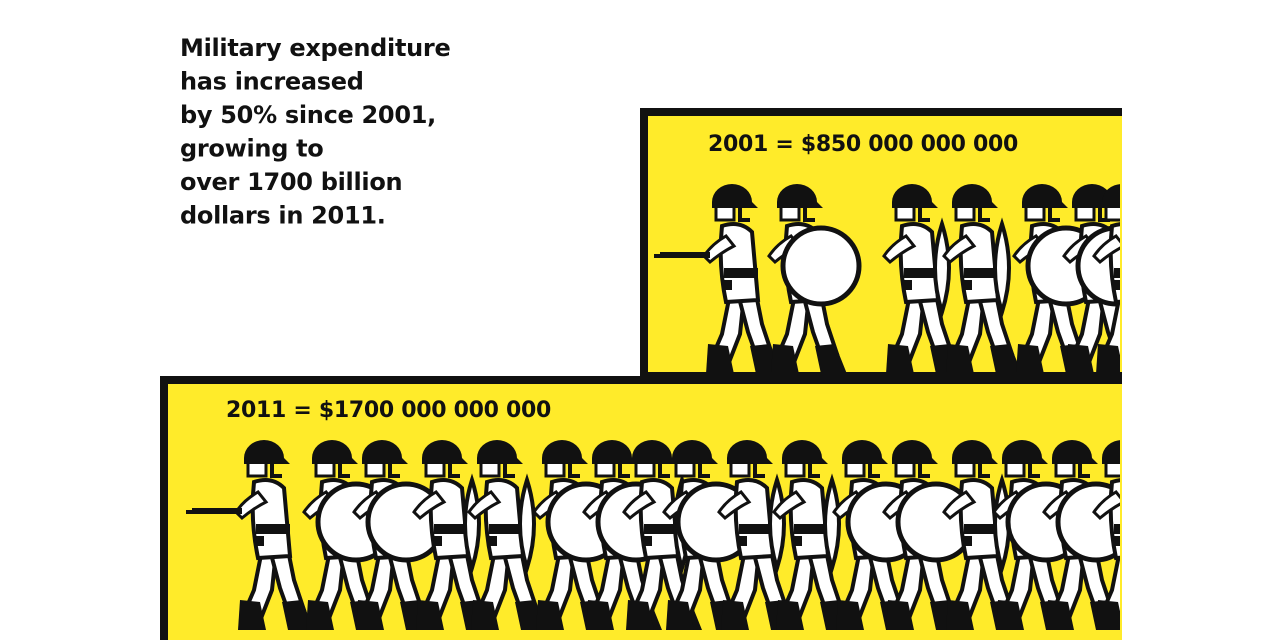 The height and width of the screenshot is (640, 1280). What do you see at coordinates (252, 149) in the screenshot?
I see `headline-line: growing to` at bounding box center [252, 149].